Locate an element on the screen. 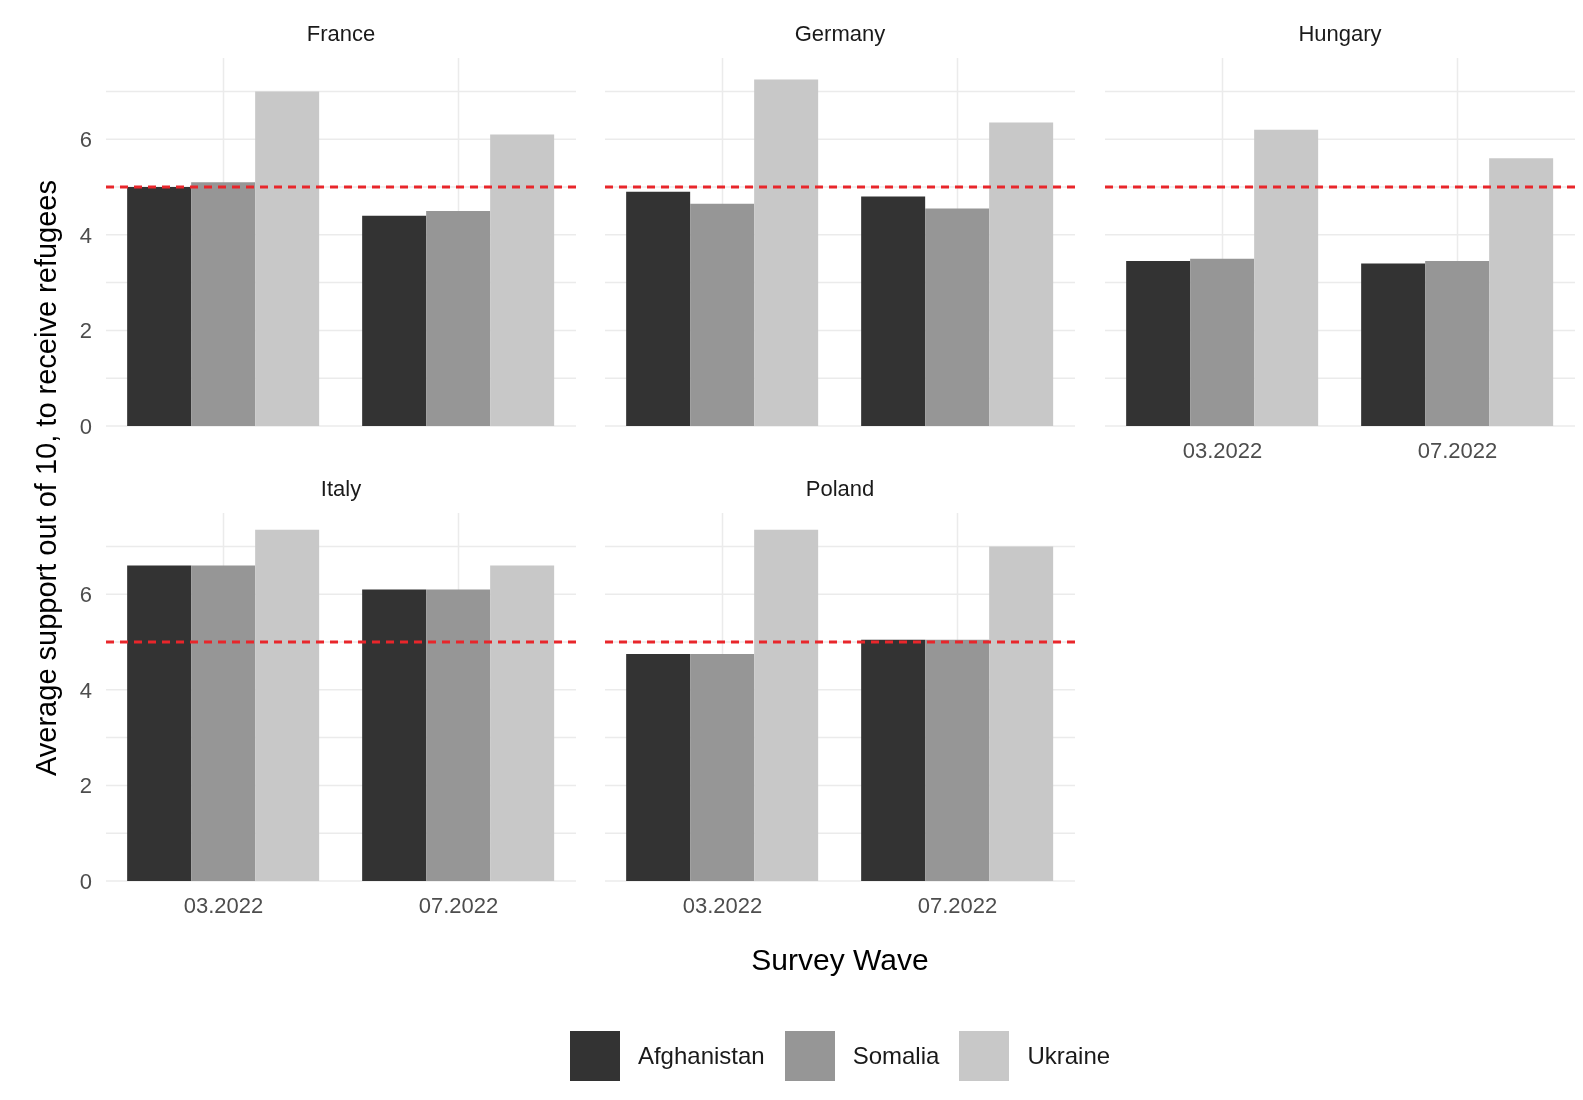  chart-title: France is located at coordinates (341, 33).